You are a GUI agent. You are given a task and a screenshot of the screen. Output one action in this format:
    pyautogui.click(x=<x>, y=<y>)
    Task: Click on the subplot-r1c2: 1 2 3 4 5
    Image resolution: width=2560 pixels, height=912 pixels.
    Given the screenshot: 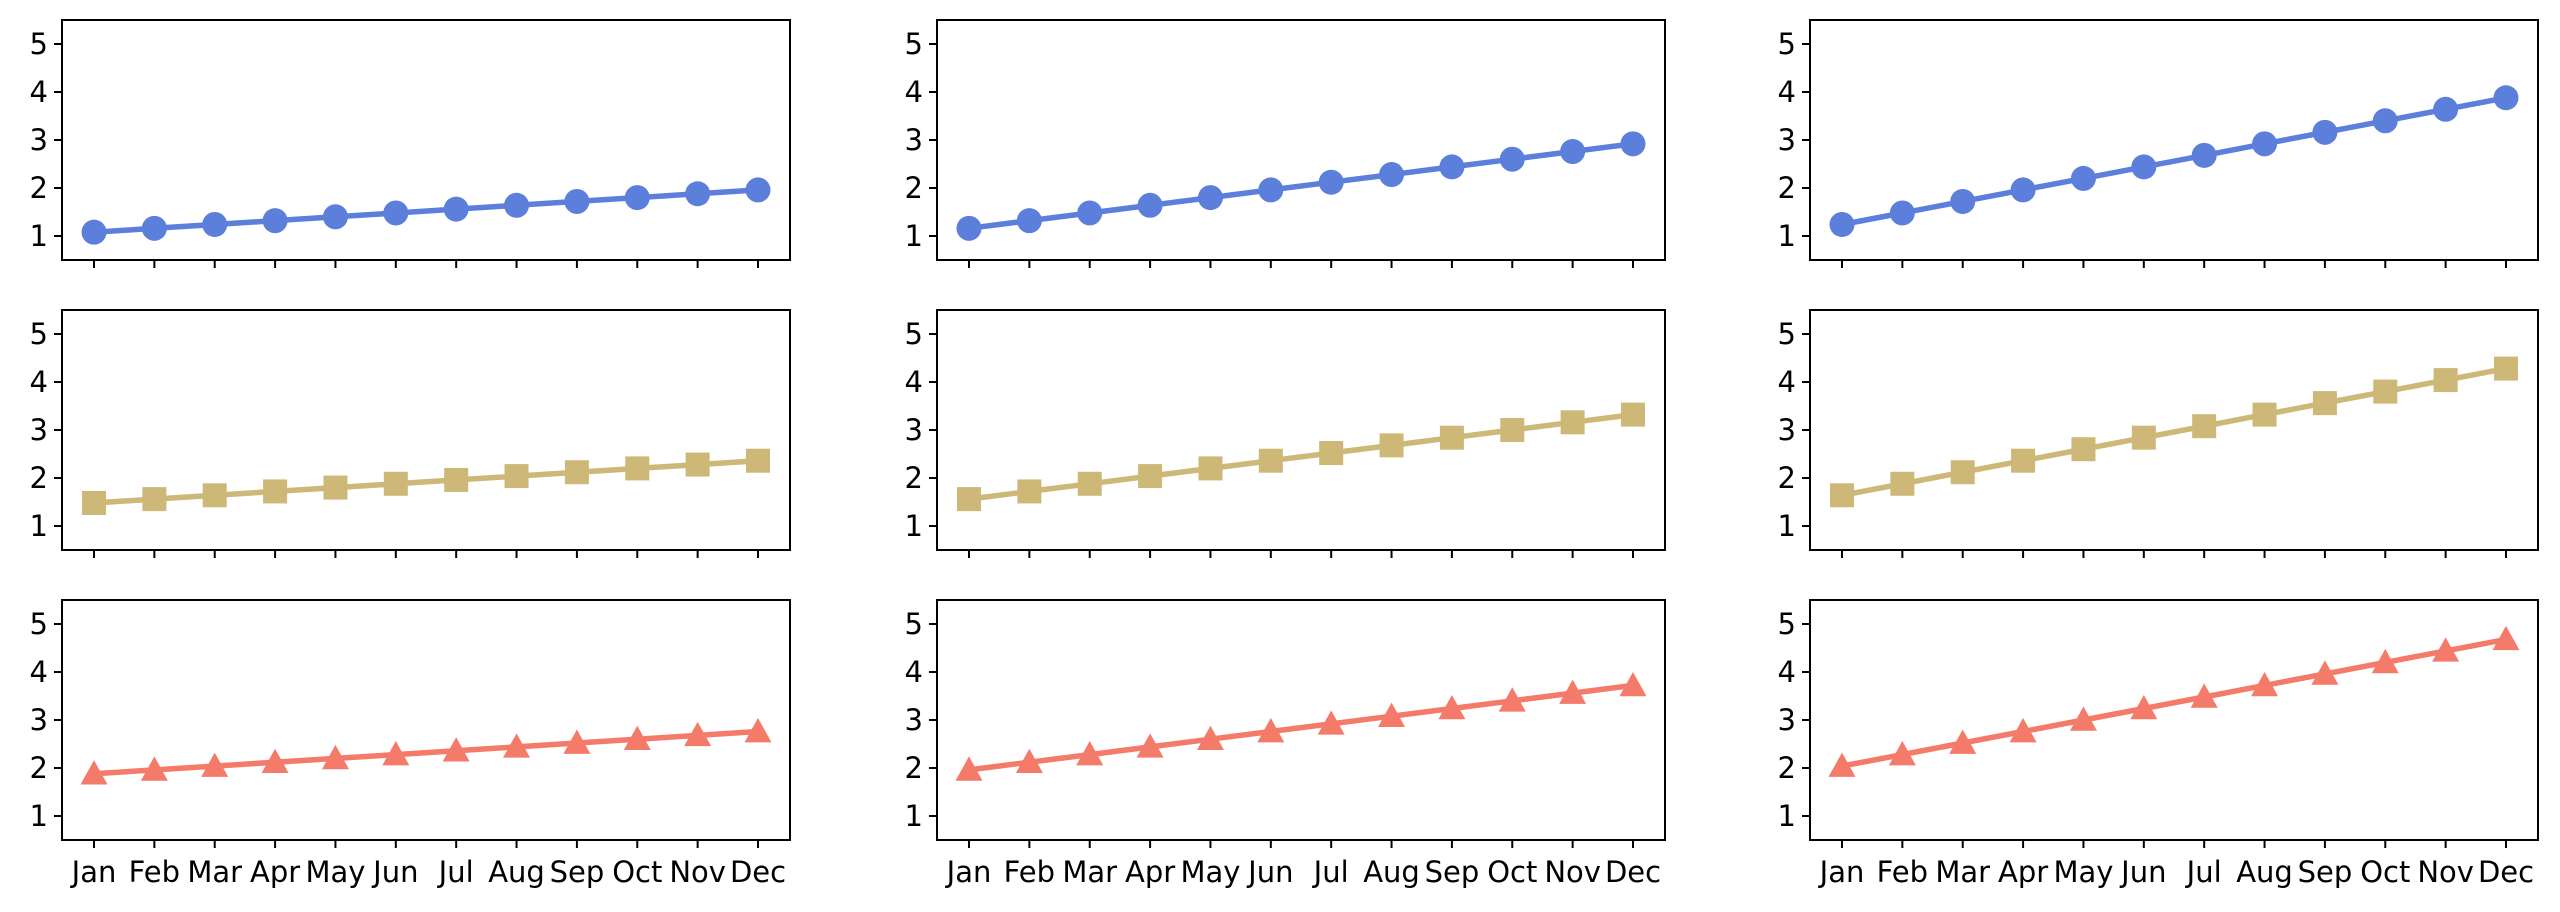 What is the action you would take?
    pyautogui.click(x=1285, y=143)
    